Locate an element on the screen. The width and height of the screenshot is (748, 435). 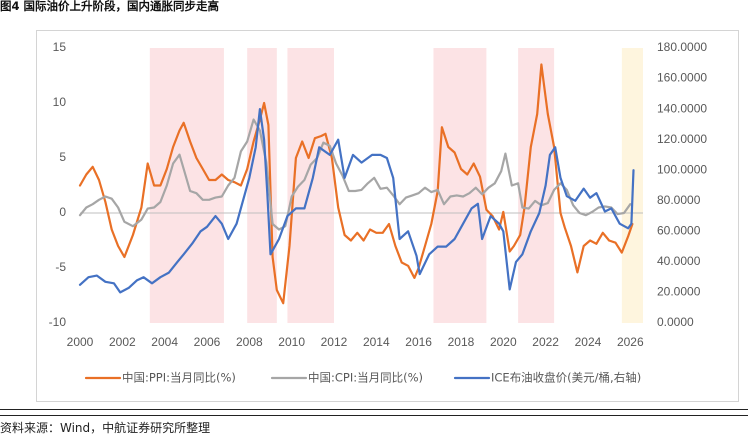
x-tick-label: 2026 is located at coordinates (630, 342).